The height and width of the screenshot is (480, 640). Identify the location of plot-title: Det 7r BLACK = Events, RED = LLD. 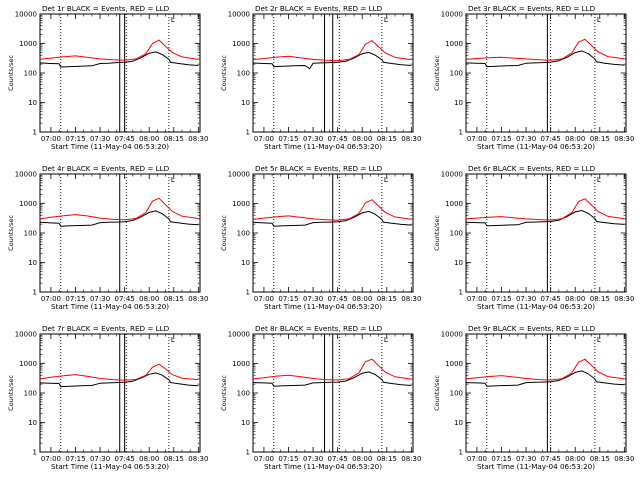
(106, 328).